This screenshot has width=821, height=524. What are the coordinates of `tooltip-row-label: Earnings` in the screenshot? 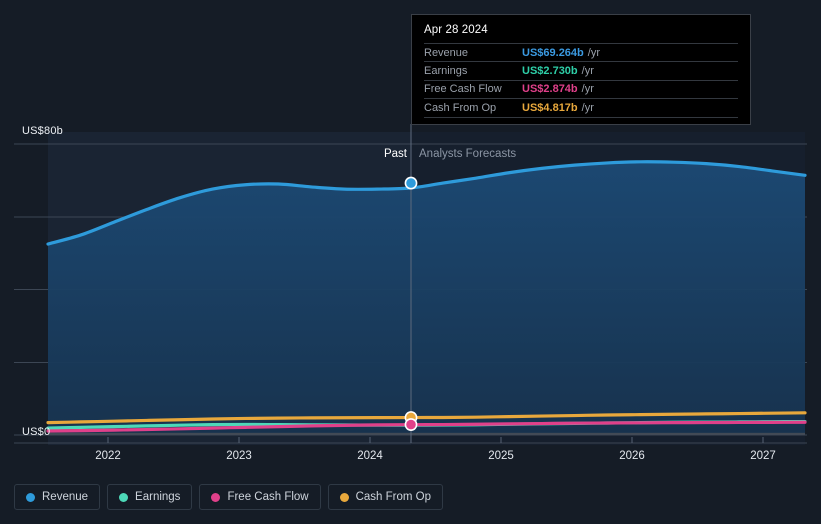 It's located at (446, 71).